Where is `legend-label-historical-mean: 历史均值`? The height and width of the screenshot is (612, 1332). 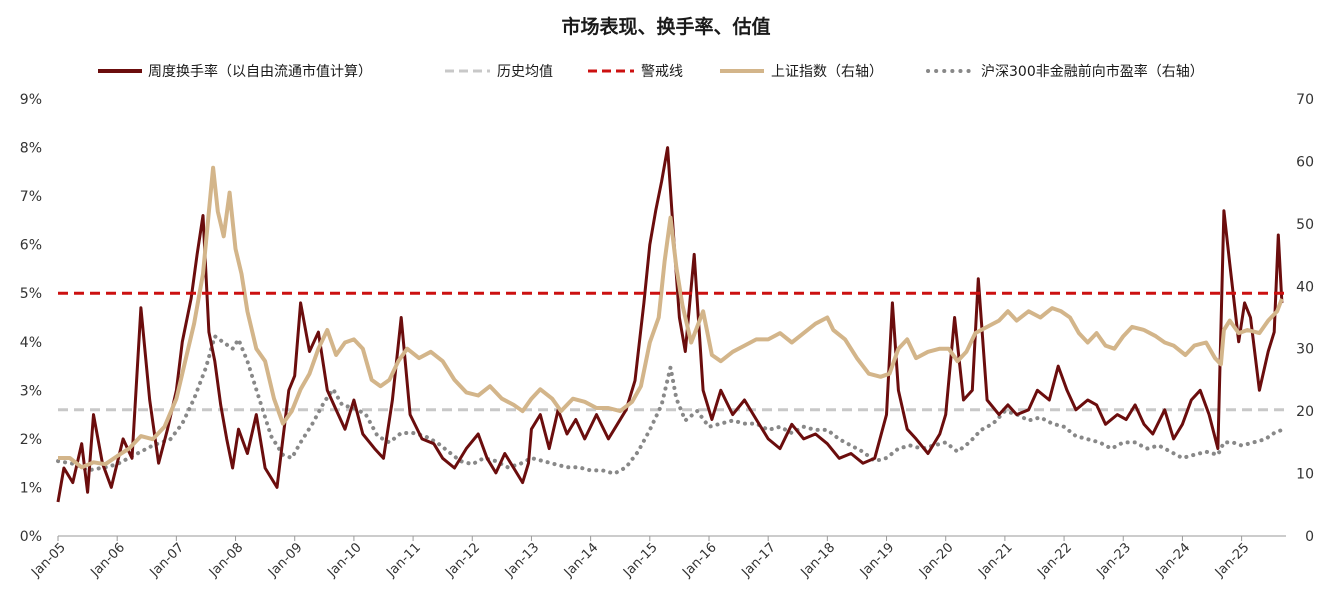
legend-label-historical-mean: 历史均值 is located at coordinates (525, 72).